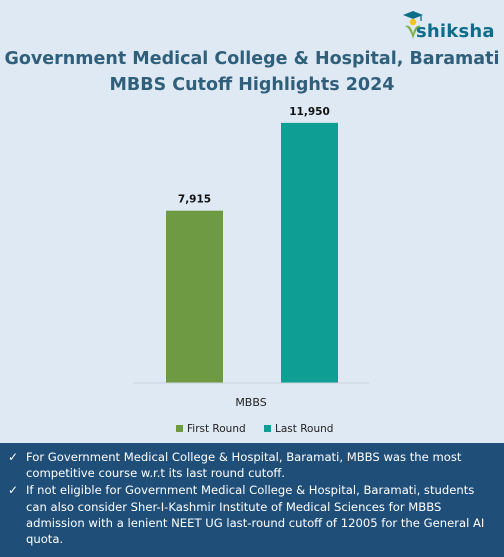 The width and height of the screenshot is (504, 557). I want to click on data-label: 7,915, so click(194, 200).